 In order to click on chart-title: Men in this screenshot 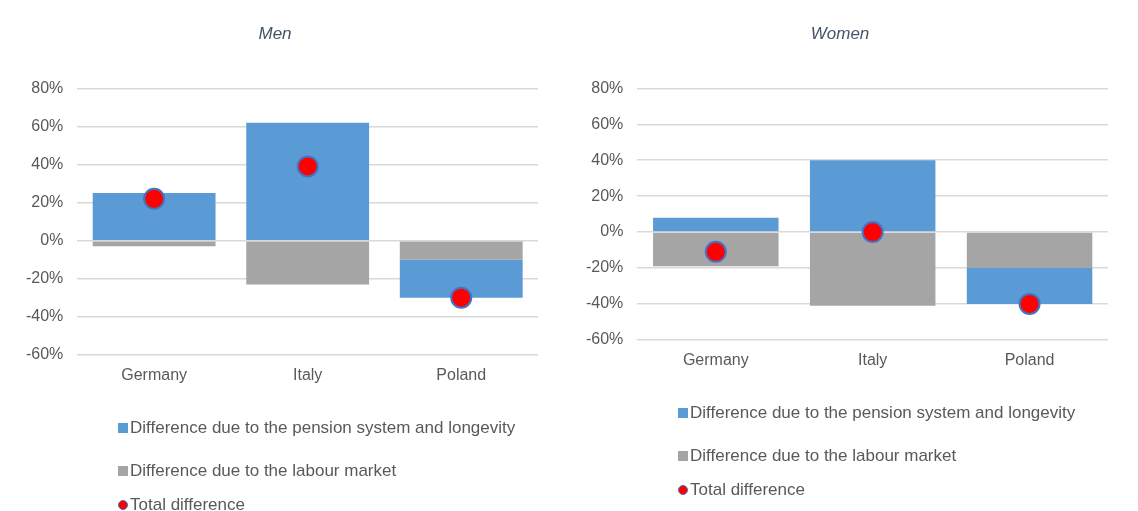, I will do `click(275, 33)`.